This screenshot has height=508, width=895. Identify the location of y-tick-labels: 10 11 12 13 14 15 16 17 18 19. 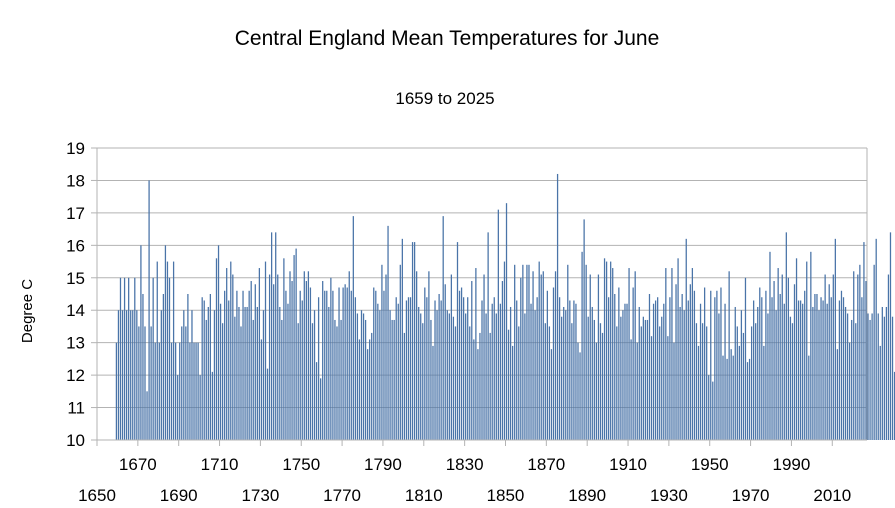
(75, 294).